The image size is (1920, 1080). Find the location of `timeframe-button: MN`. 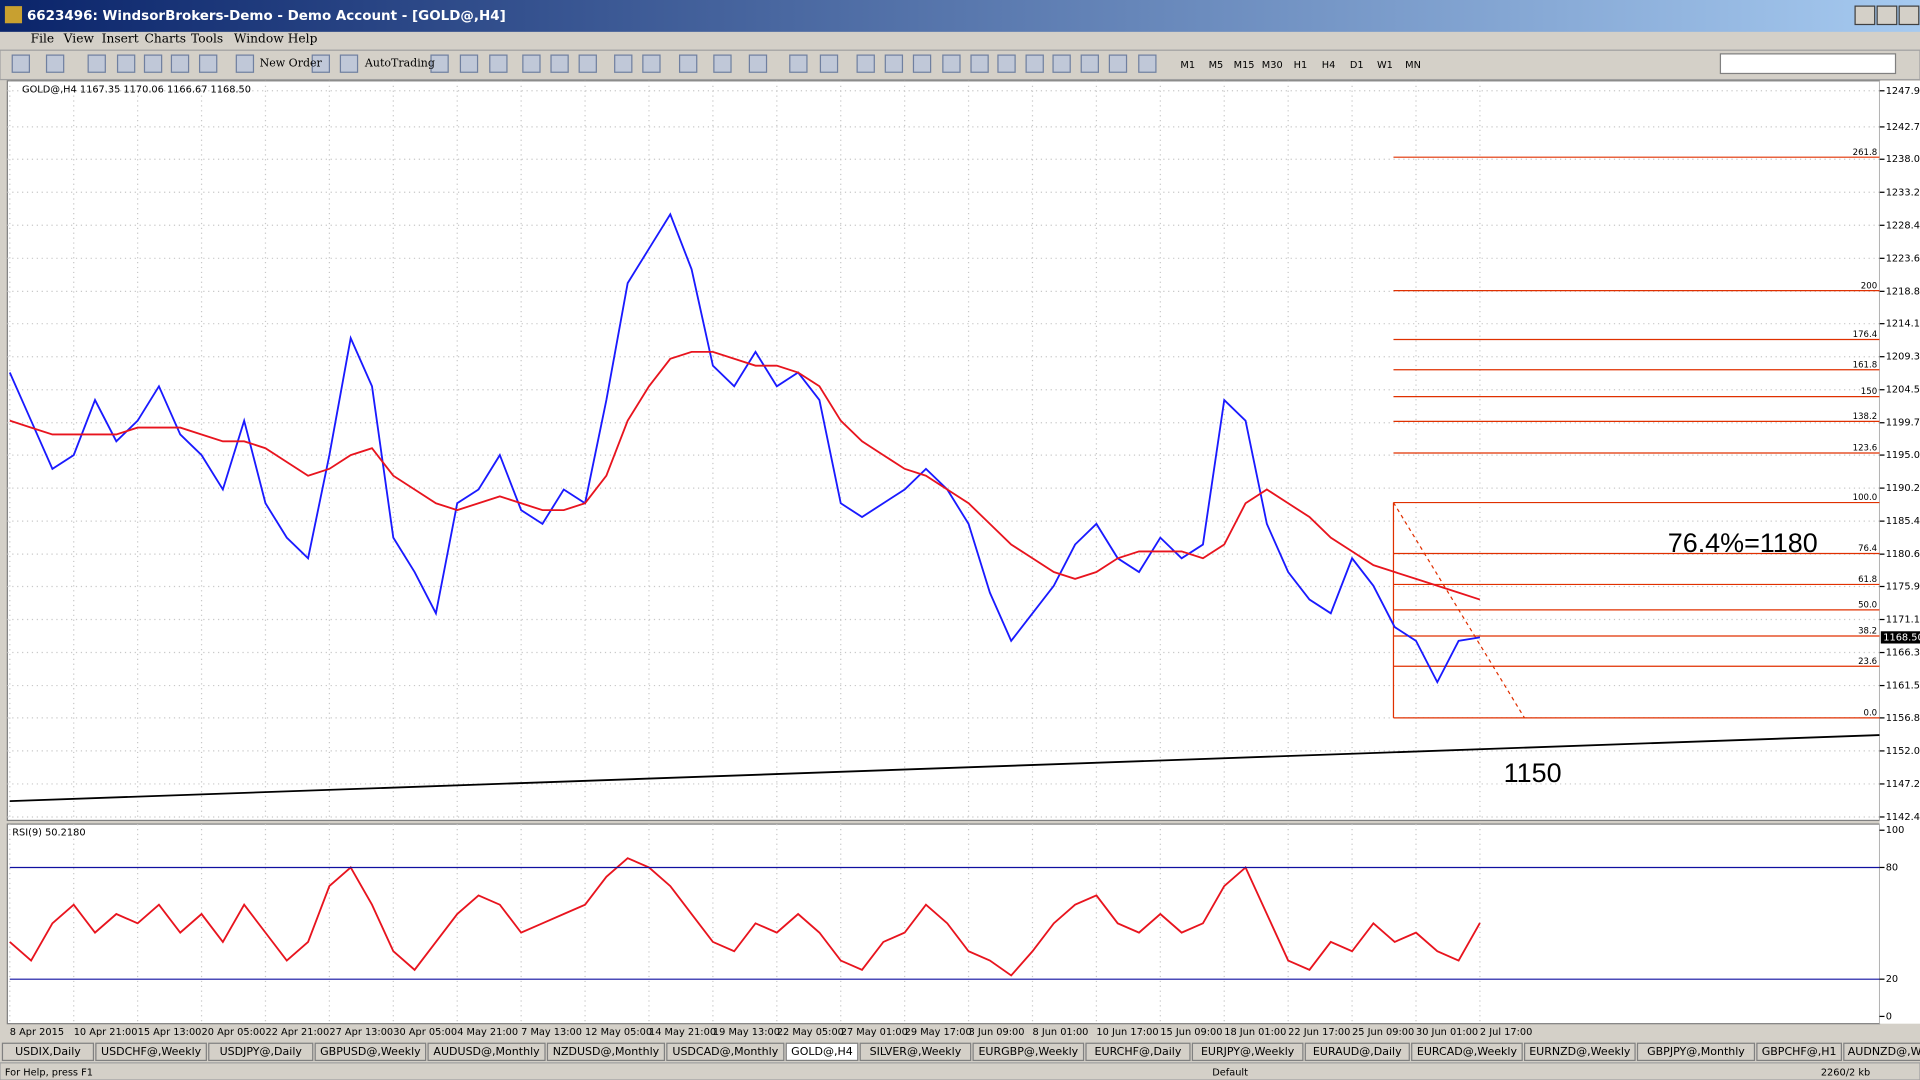

timeframe-button: MN is located at coordinates (1413, 65).